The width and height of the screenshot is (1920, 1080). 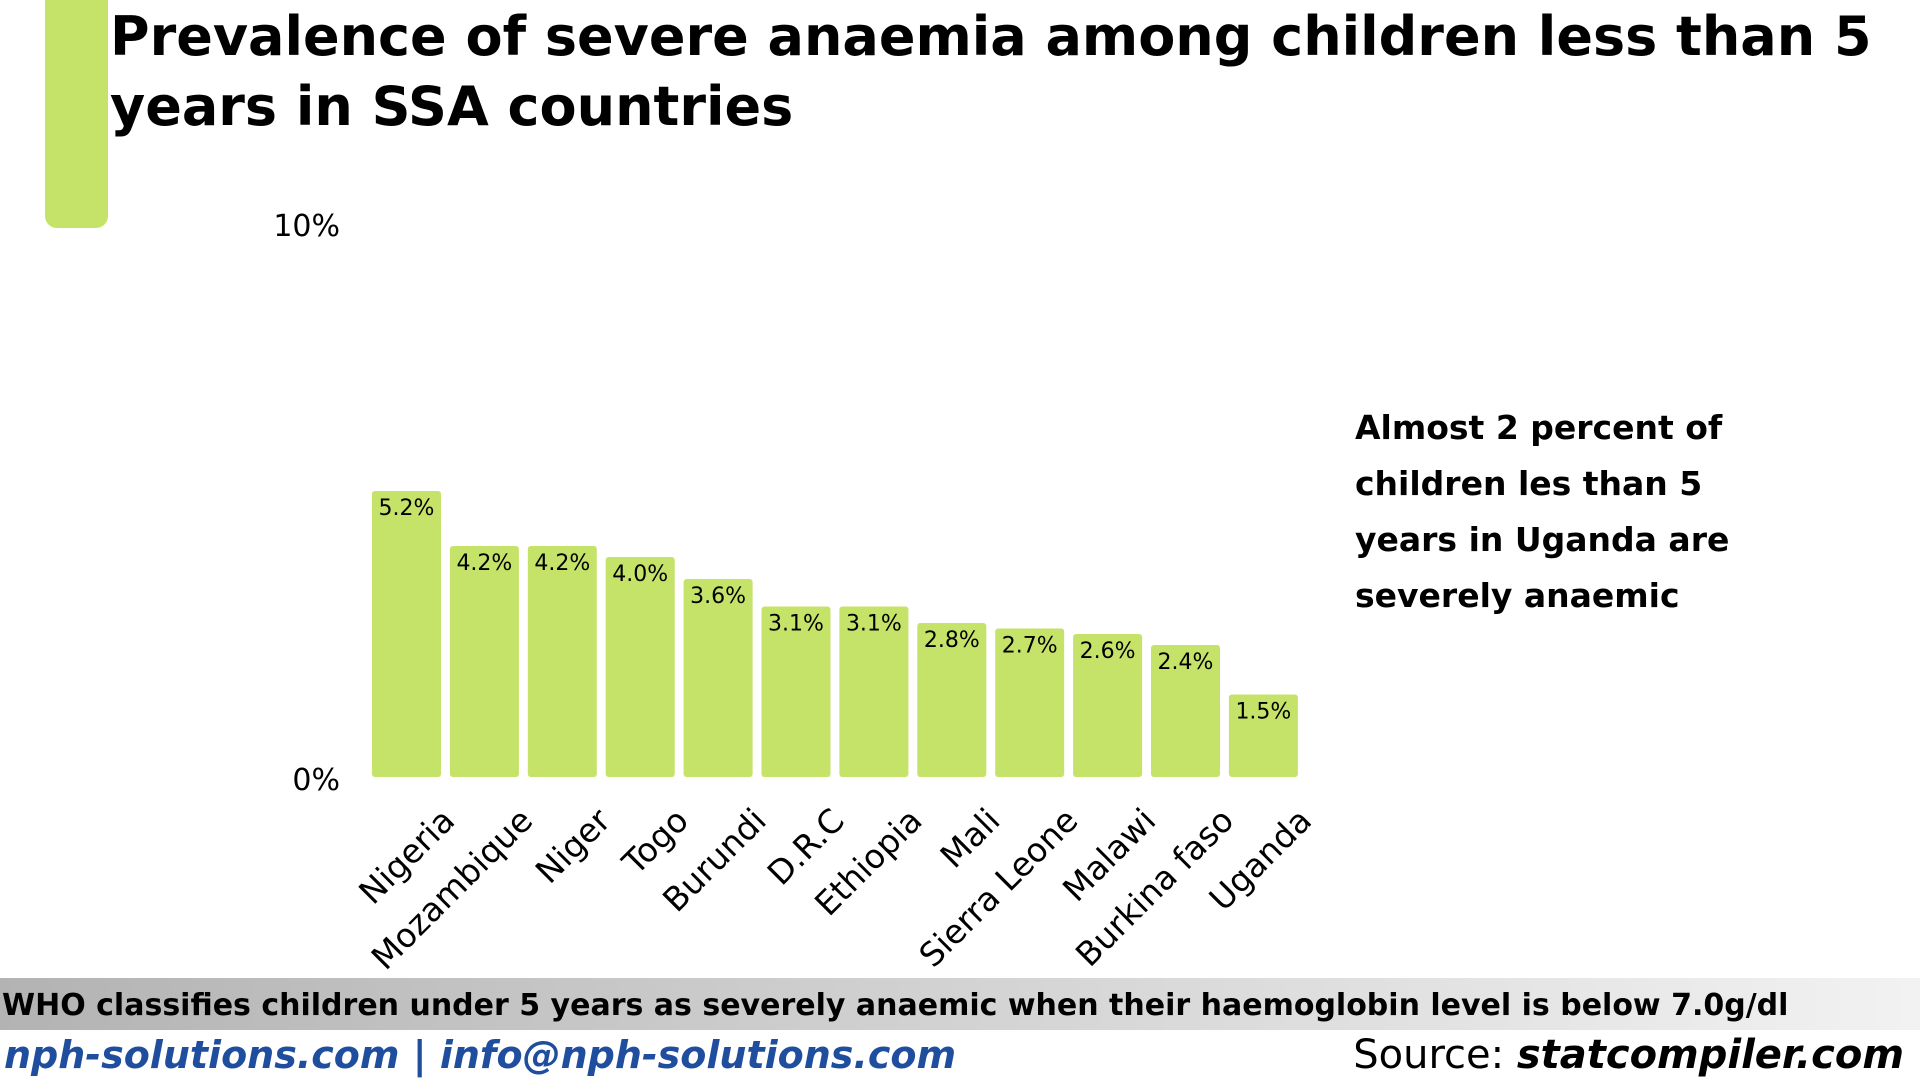 I want to click on title-accent-bar, so click(x=76, y=114).